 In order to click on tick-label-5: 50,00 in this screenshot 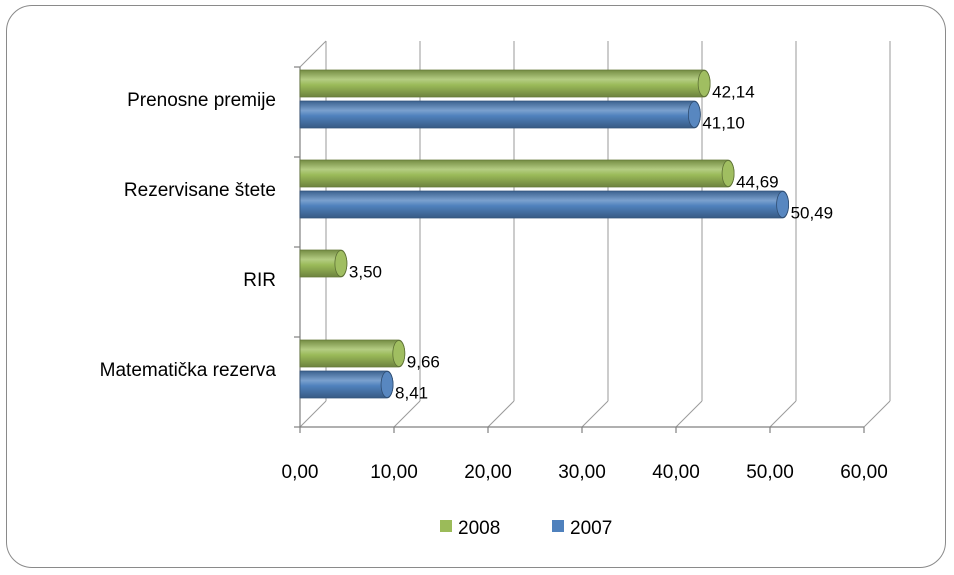, I will do `click(770, 472)`.